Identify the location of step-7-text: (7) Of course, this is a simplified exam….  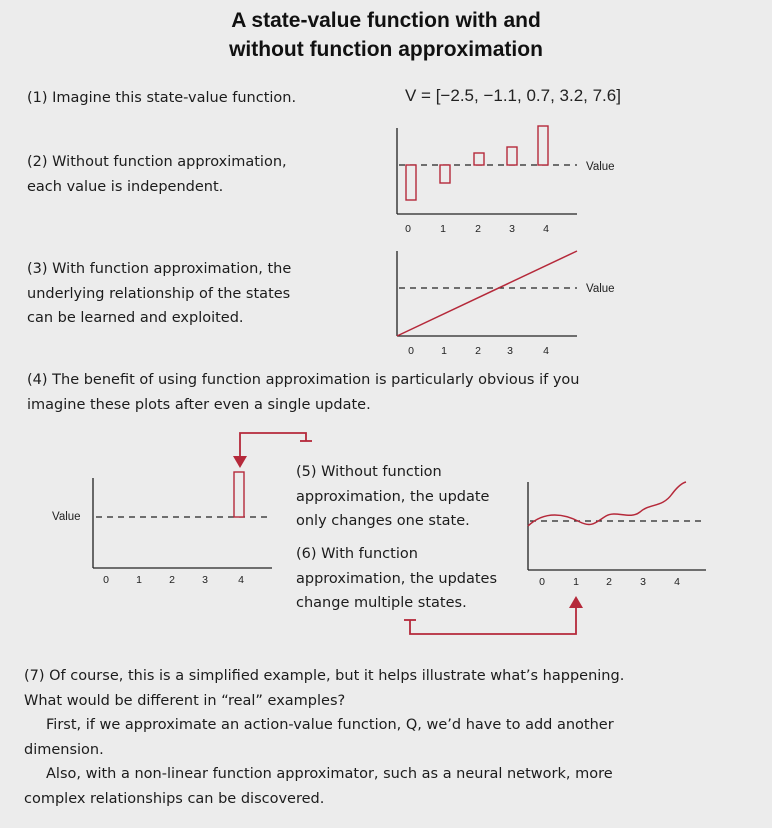
(324, 737).